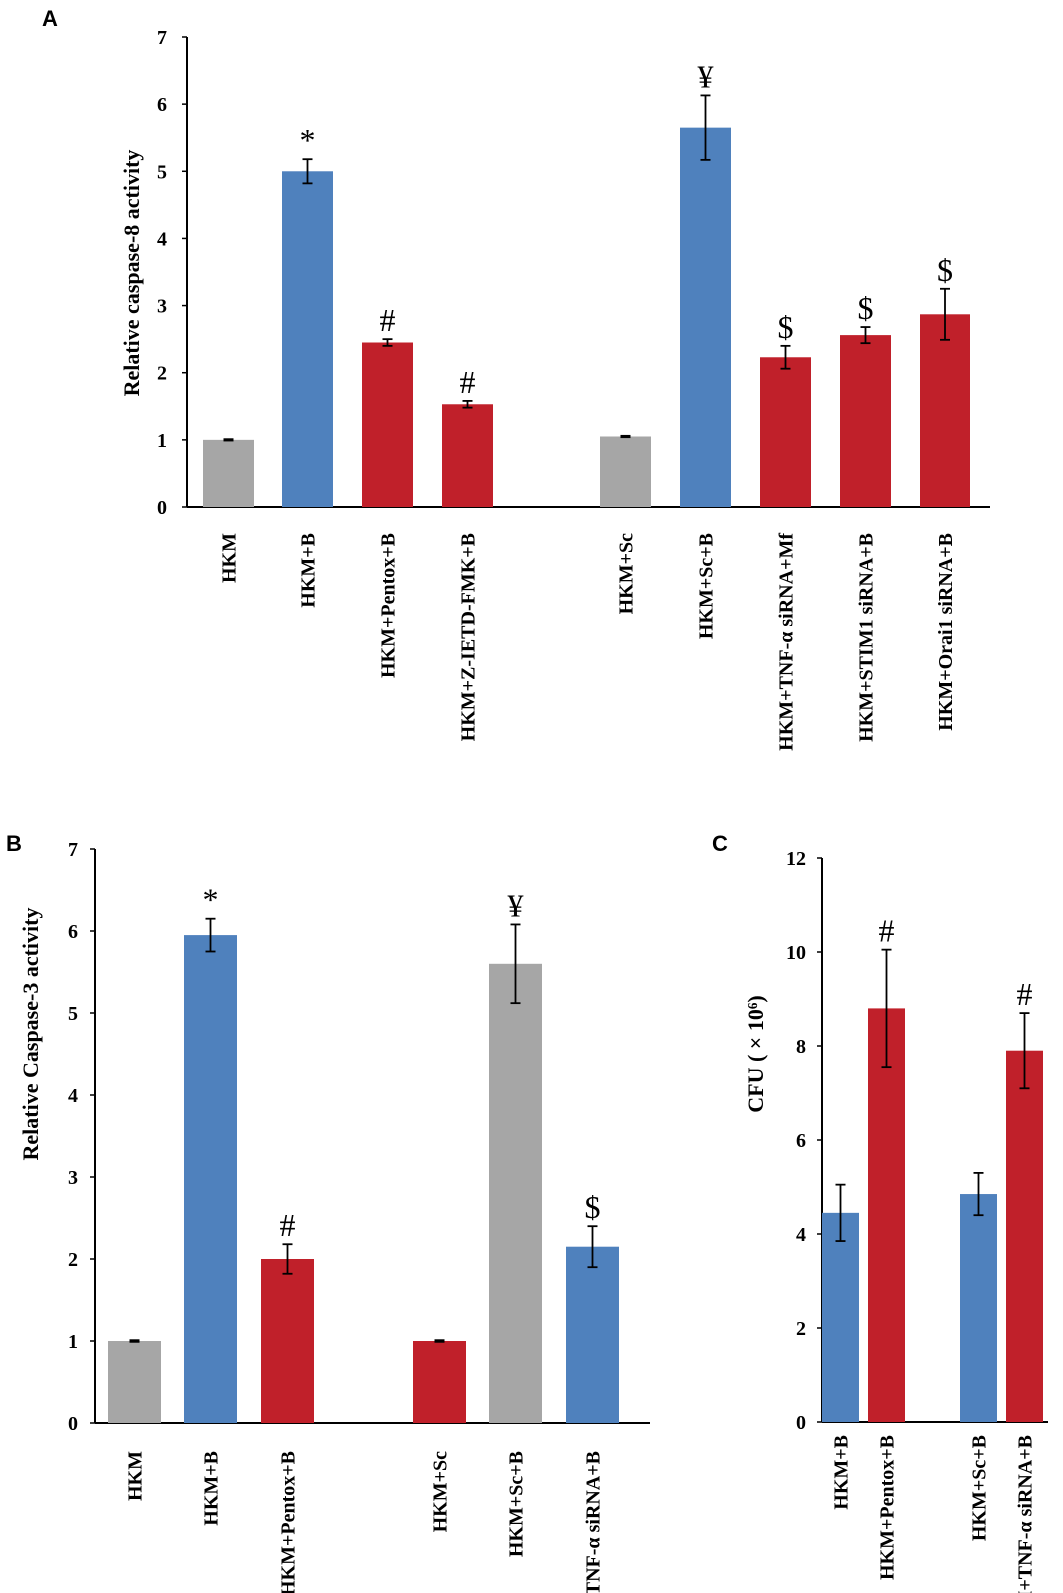 This screenshot has height=1593, width=1063. What do you see at coordinates (14, 843) in the screenshot?
I see `panel-letter-b: B` at bounding box center [14, 843].